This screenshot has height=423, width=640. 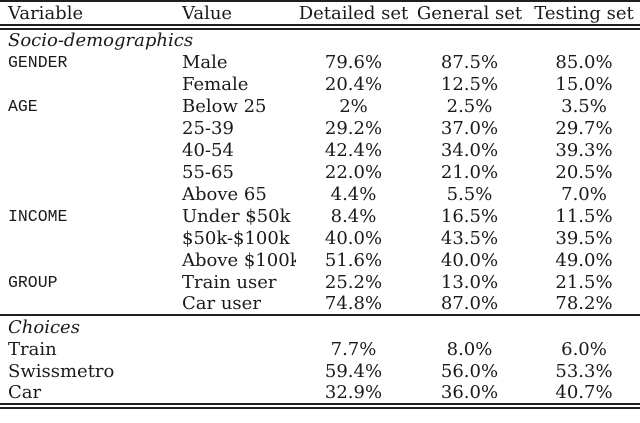 I want to click on cell-detailed: 2%, so click(x=353, y=106).